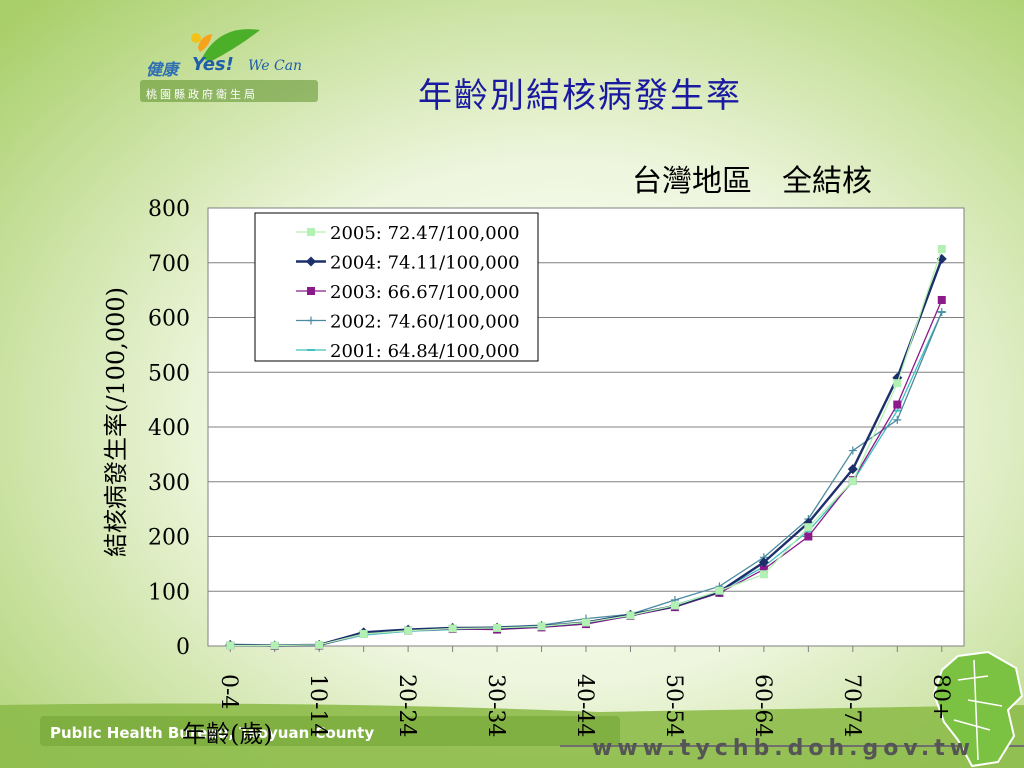 The height and width of the screenshot is (768, 1024). I want to click on logo-subtitle: 桃園縣政府衛生局, so click(202, 94).